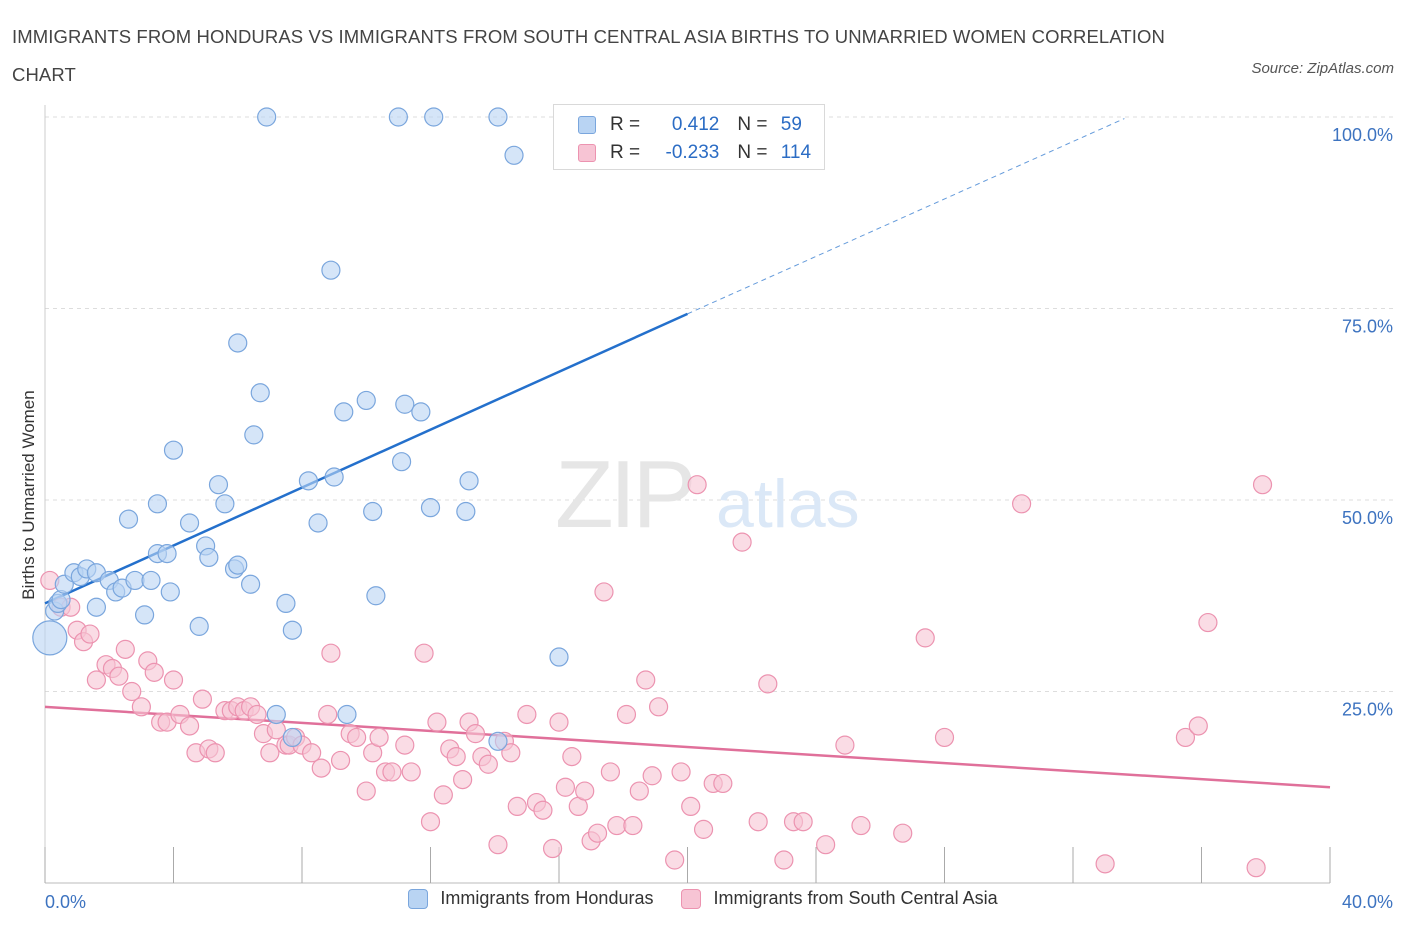 This screenshot has height=930, width=1406. Describe the element at coordinates (1322, 68) in the screenshot. I see `source-label: Source: ZipAtlas.com` at that location.